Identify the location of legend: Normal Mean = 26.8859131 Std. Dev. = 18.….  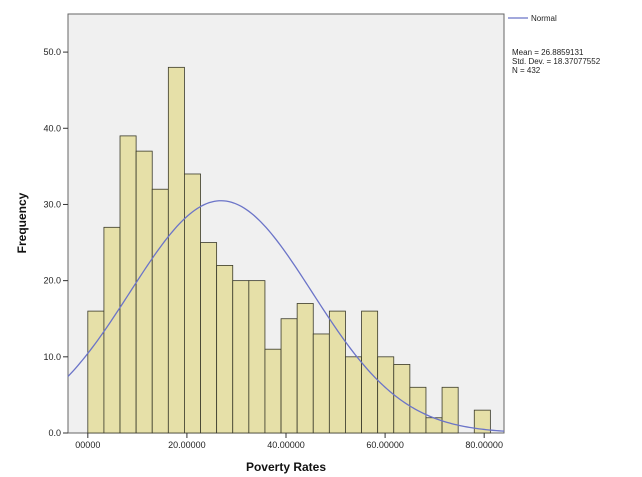
(554, 44).